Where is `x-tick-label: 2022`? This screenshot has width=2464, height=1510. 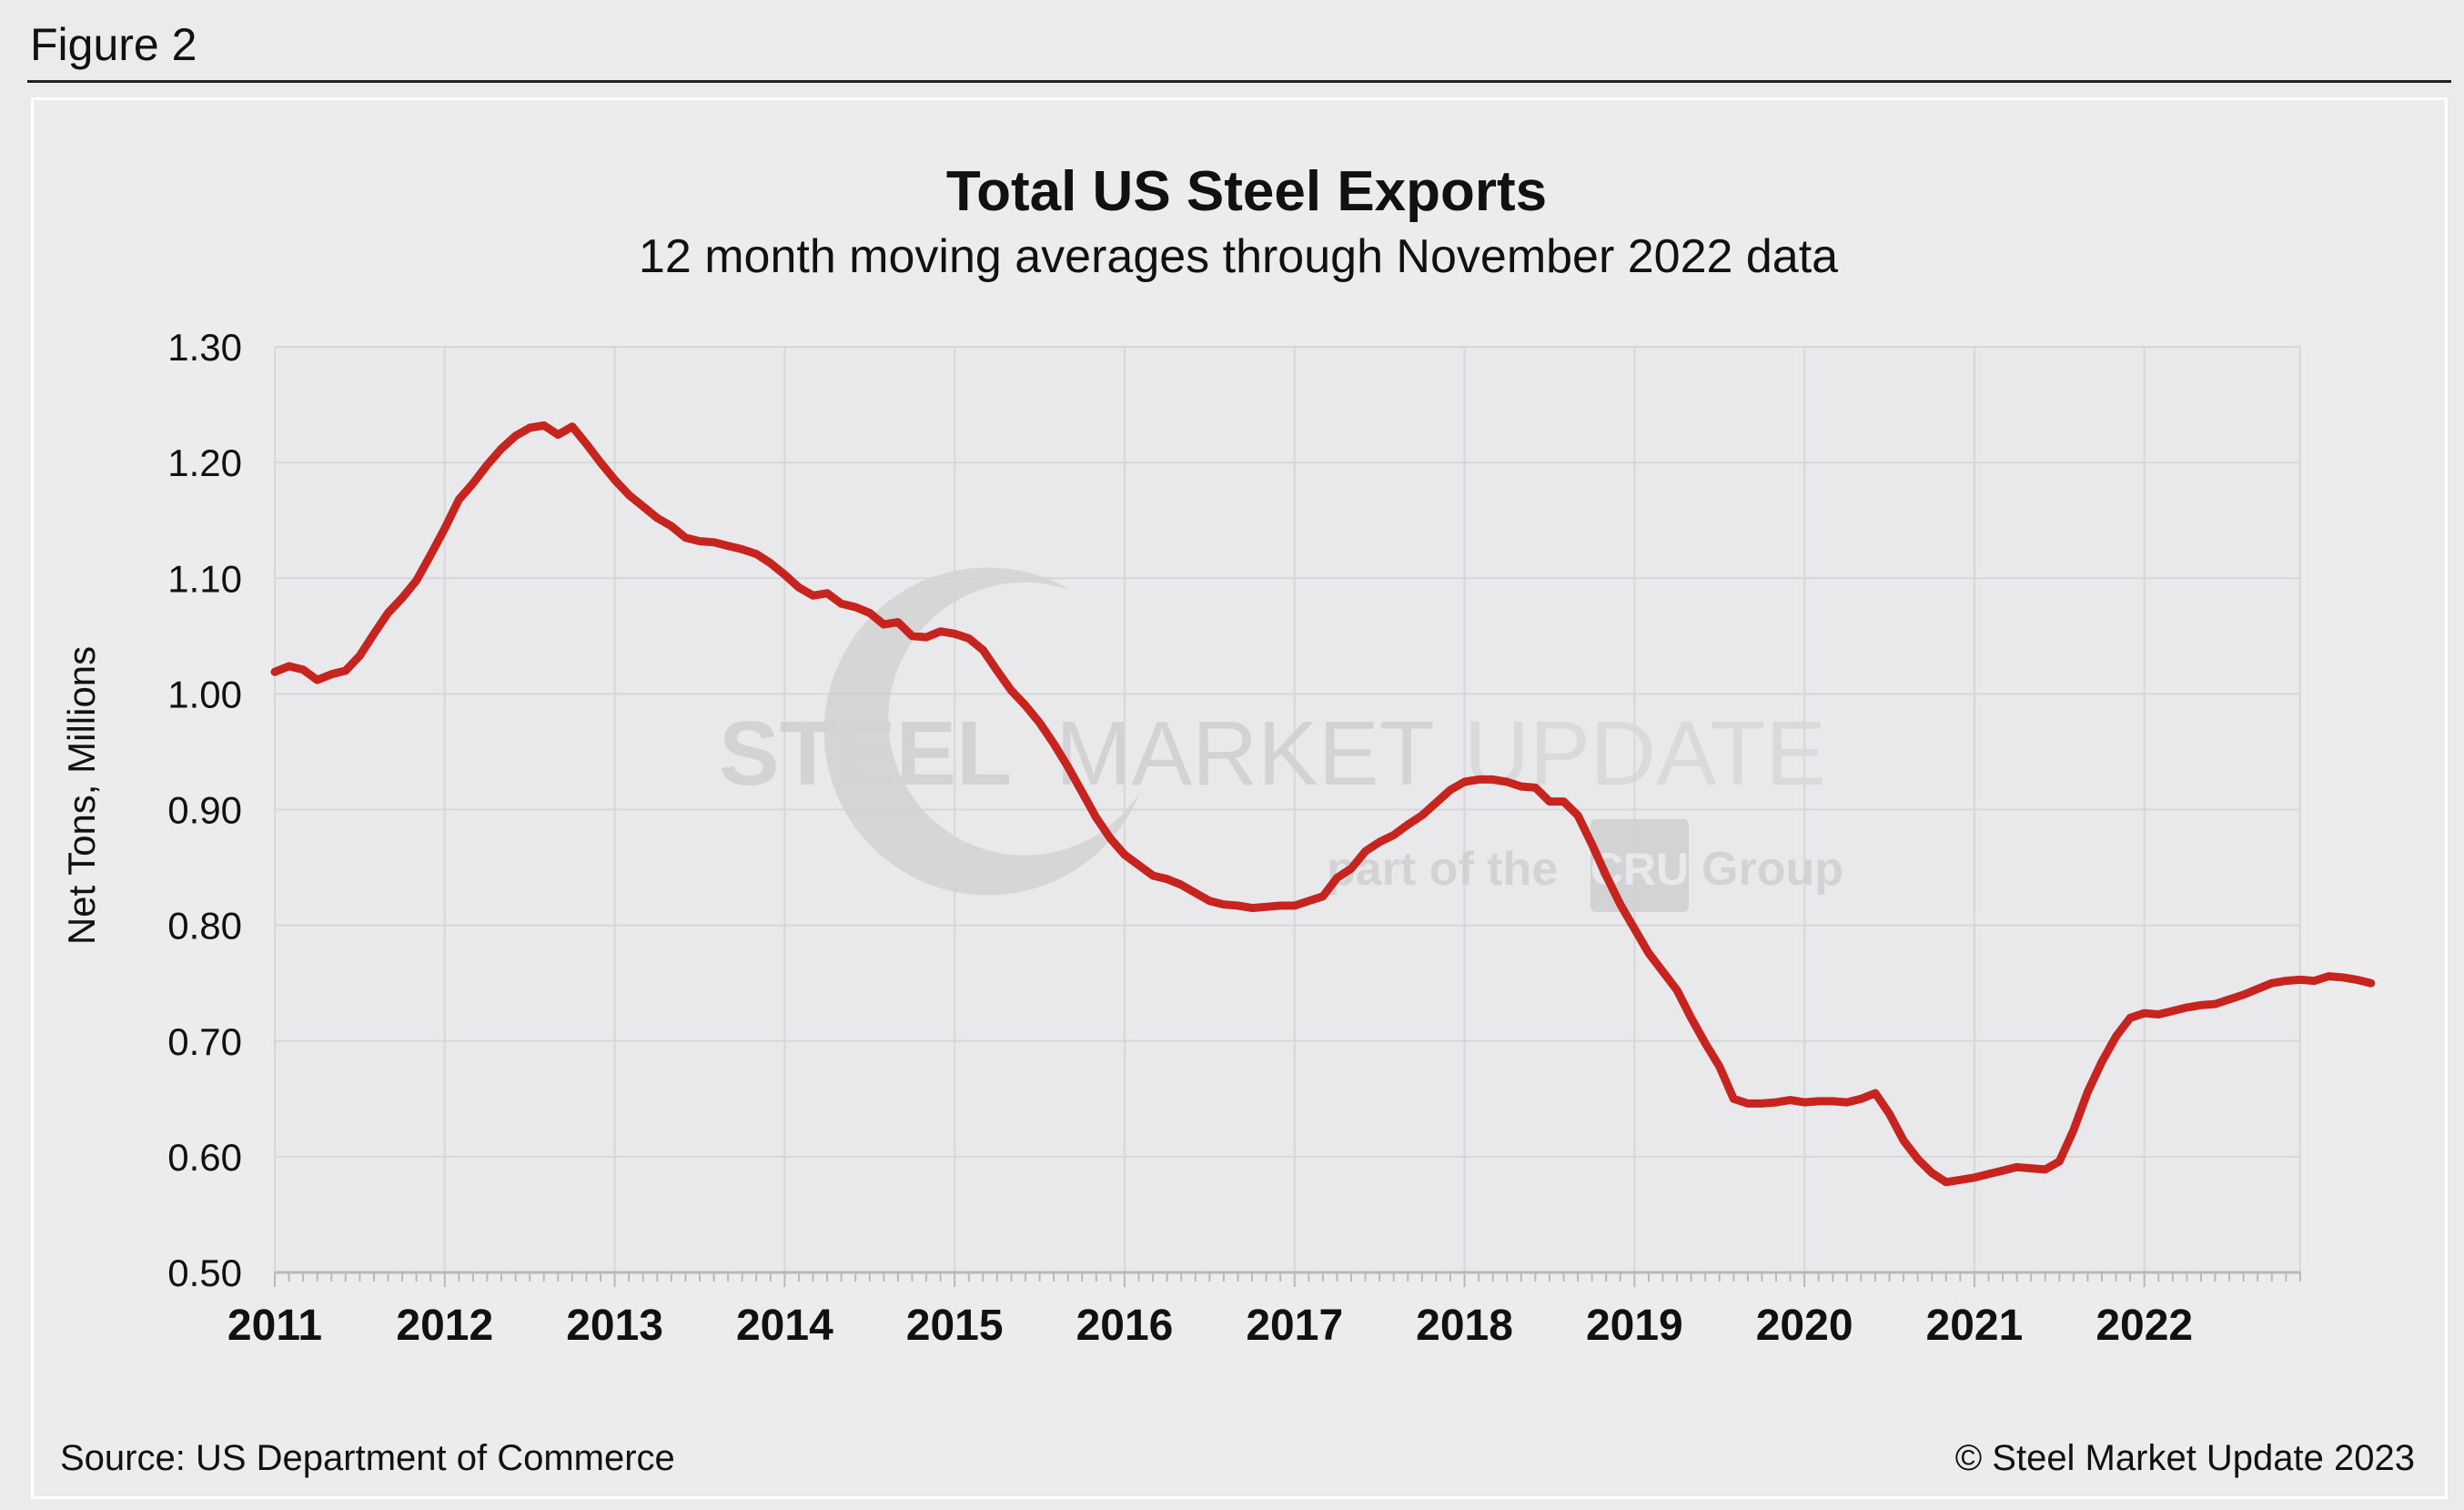 x-tick-label: 2022 is located at coordinates (2144, 1326).